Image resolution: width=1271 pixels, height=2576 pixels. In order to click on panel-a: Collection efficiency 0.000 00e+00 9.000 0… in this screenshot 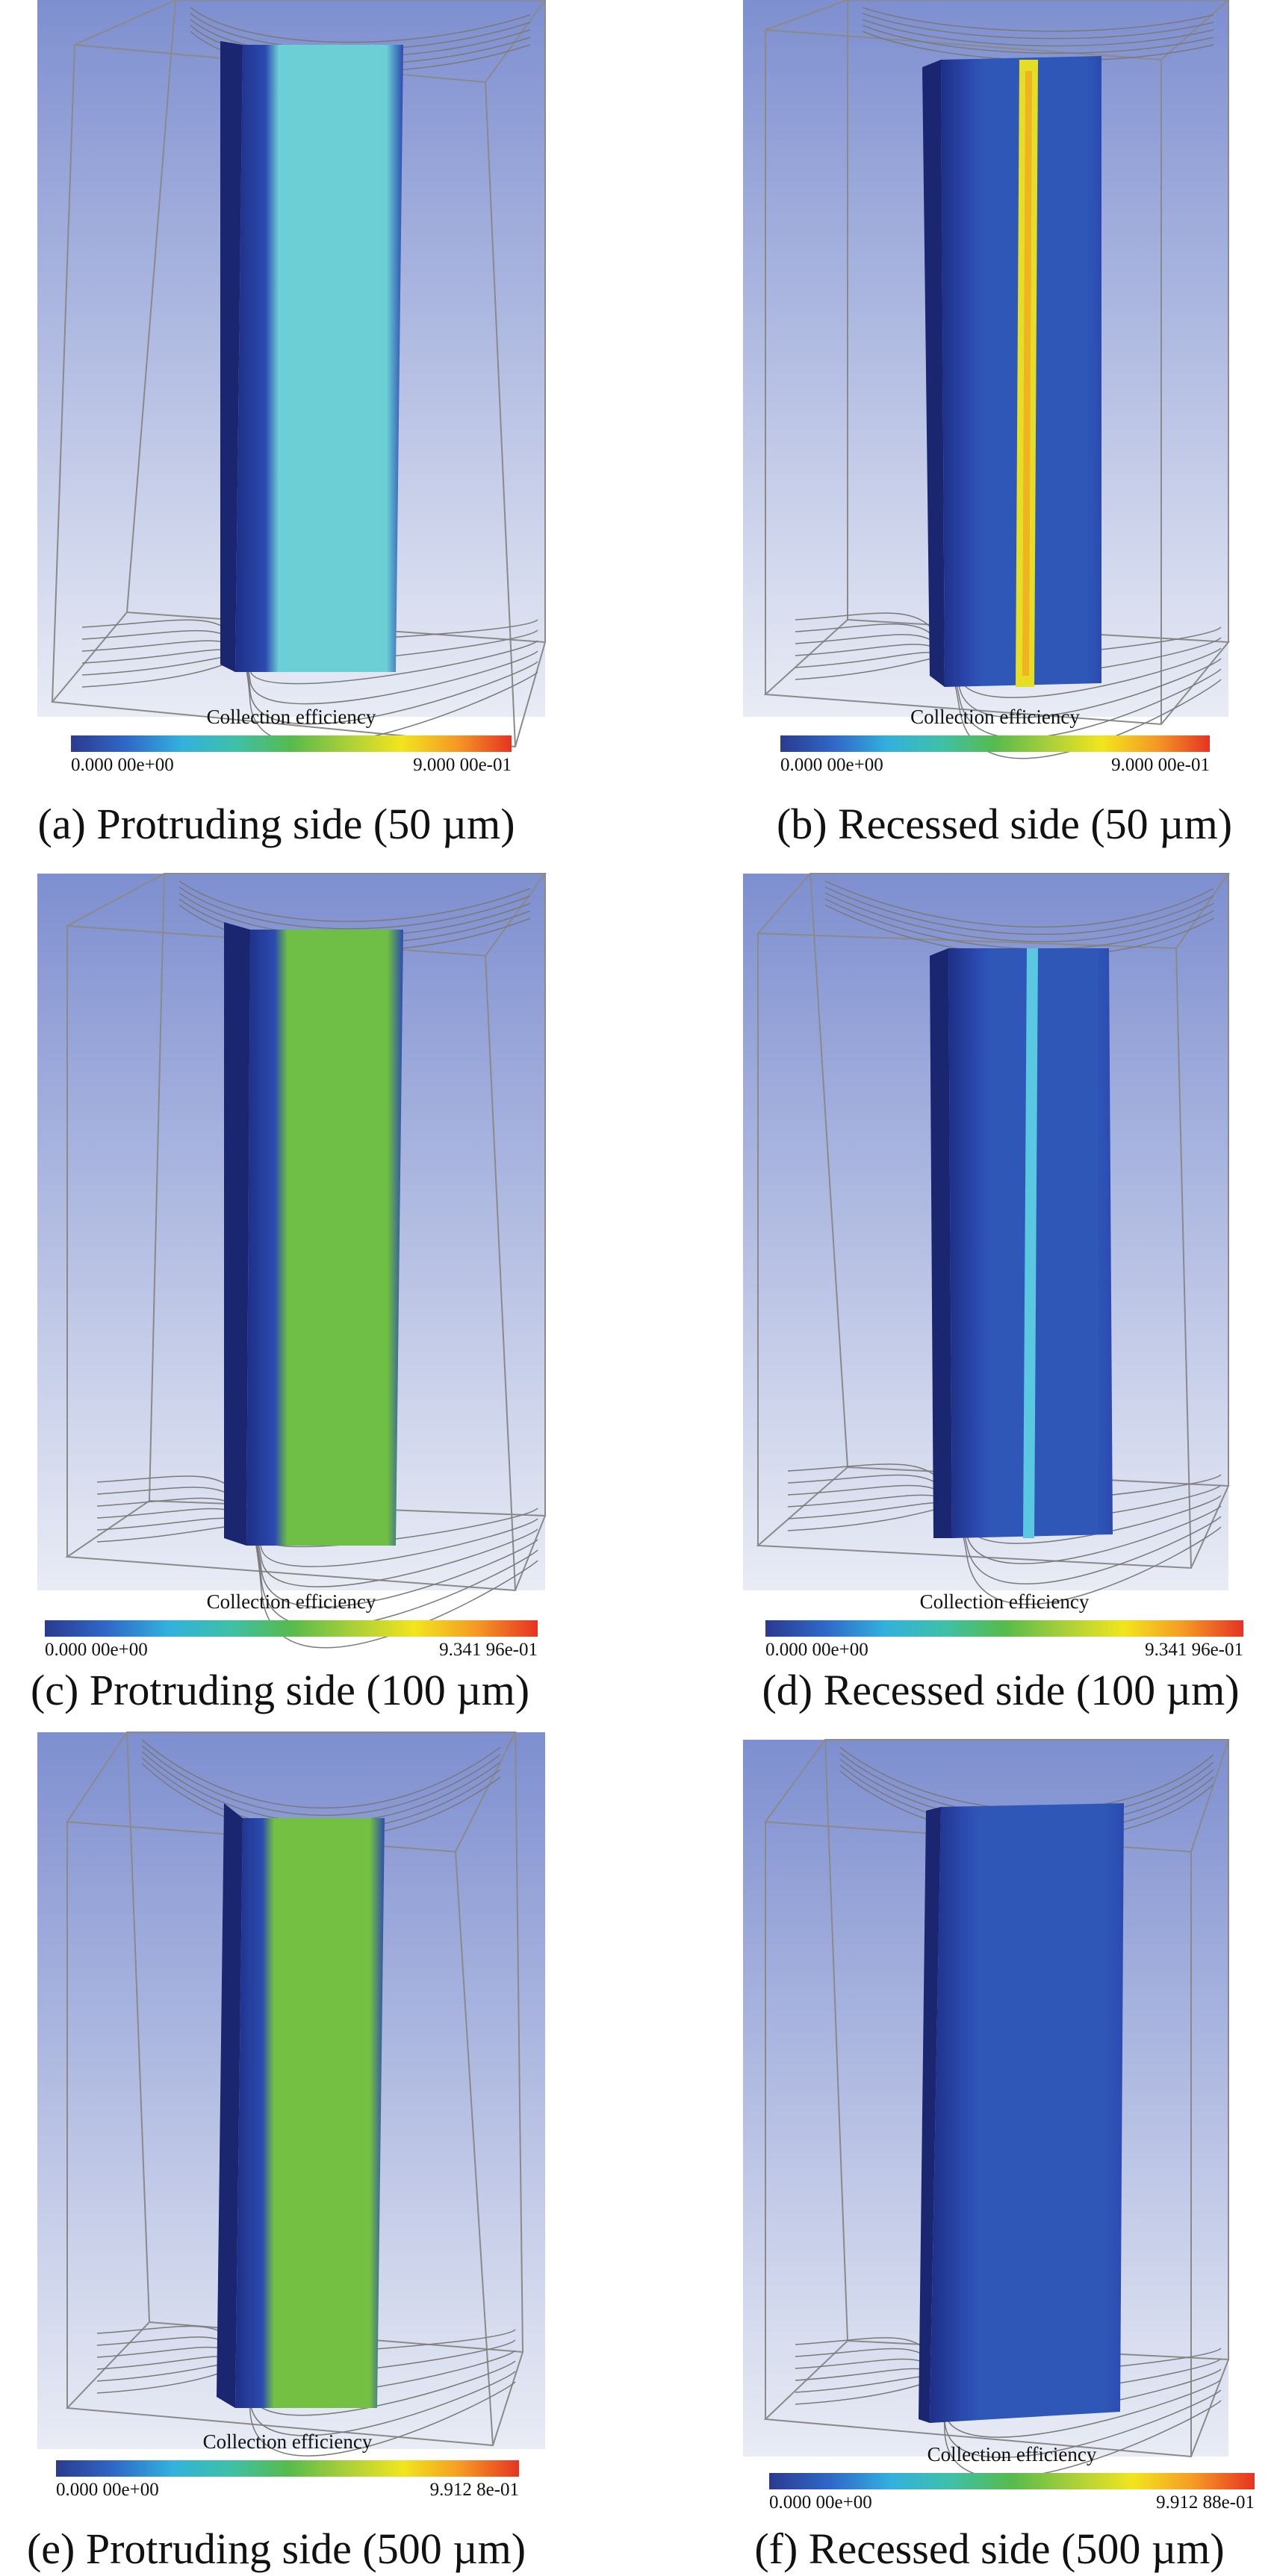, I will do `click(292, 395)`.